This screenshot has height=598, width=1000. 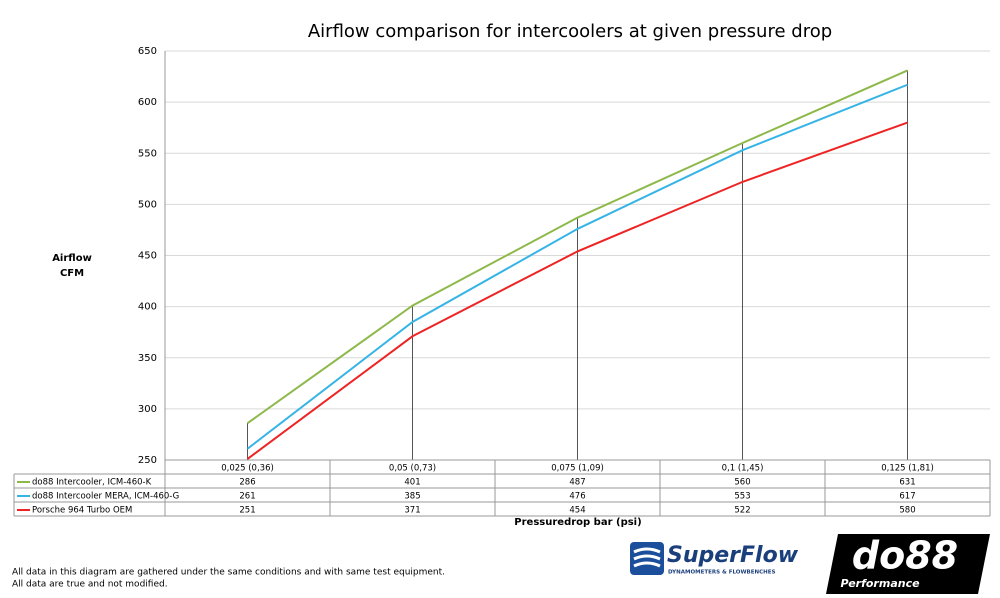 I want to click on table-value: 553, so click(x=742, y=497).